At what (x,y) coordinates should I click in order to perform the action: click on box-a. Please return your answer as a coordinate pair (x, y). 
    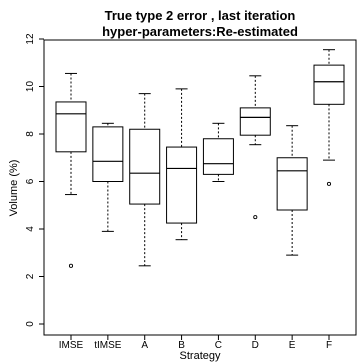
    Looking at the image, I should click on (145, 180).